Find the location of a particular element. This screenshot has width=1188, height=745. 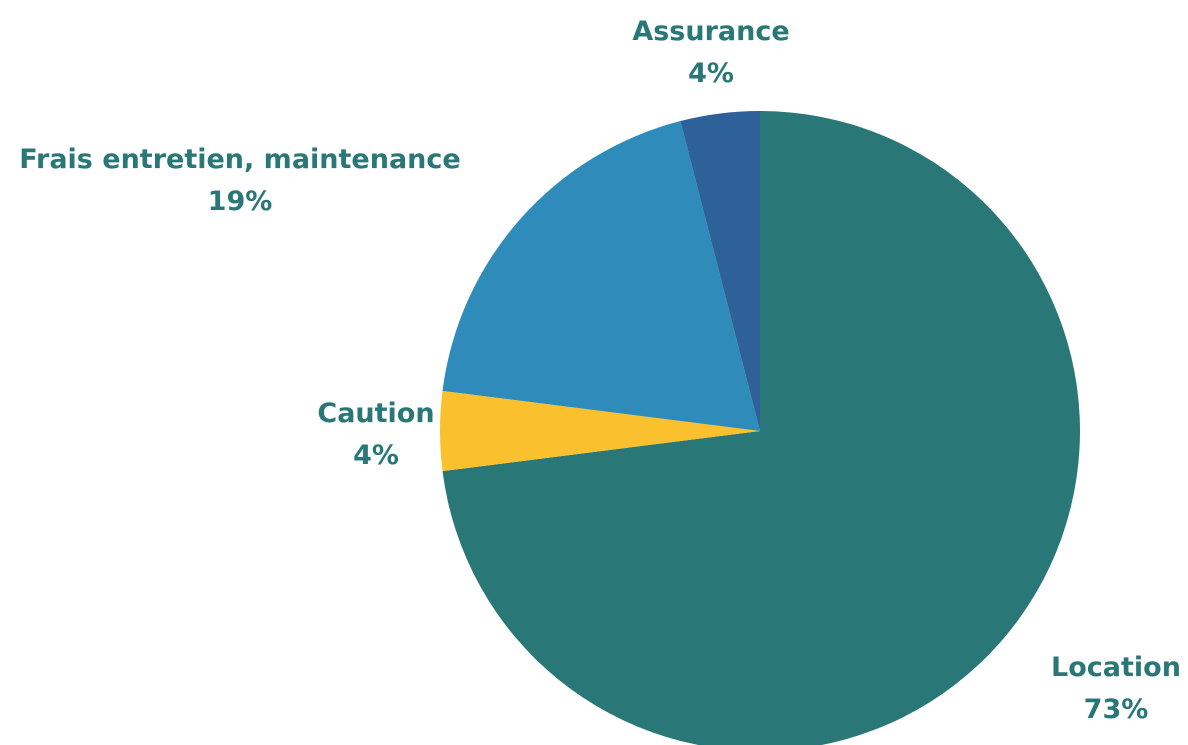

slice-value-caution: 4% is located at coordinates (376, 455).